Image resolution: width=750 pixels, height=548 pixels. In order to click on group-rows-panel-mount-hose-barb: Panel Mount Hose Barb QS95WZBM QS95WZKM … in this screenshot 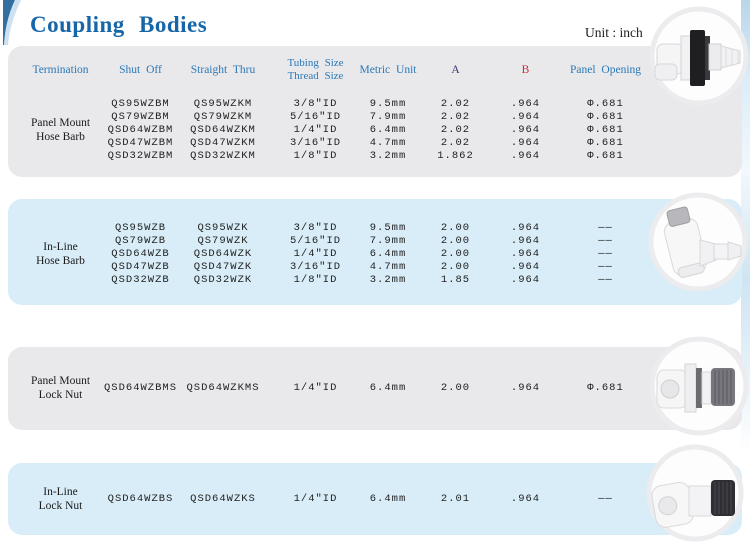, I will do `click(328, 129)`.